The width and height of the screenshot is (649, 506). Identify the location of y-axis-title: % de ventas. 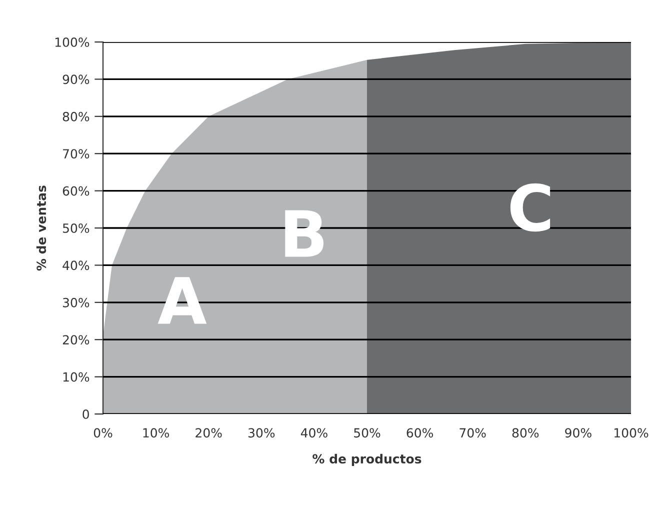
(41, 228).